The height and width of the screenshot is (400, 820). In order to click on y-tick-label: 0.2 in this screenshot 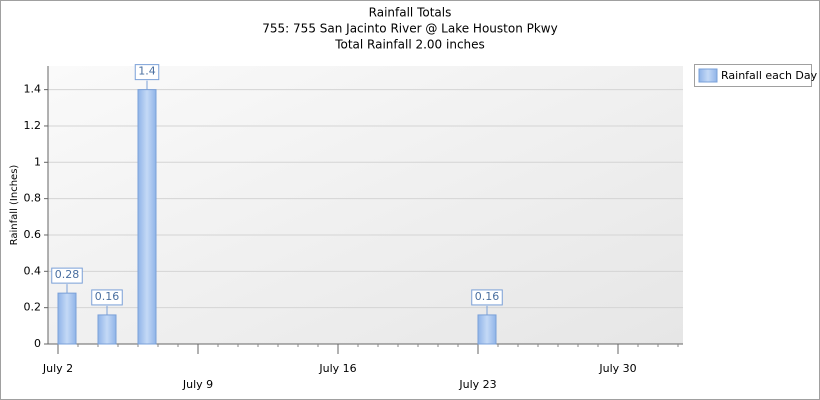, I will do `click(33, 307)`.